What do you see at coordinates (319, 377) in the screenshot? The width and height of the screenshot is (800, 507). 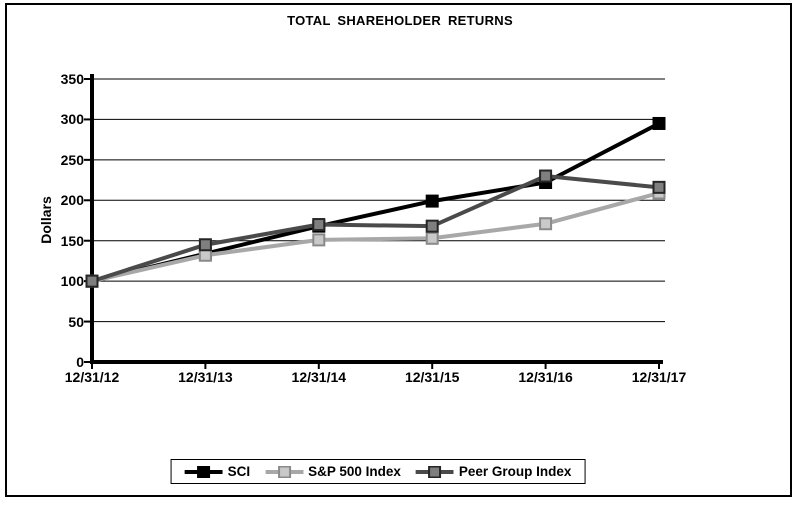 I see `x-tick-label: 12/31/14` at bounding box center [319, 377].